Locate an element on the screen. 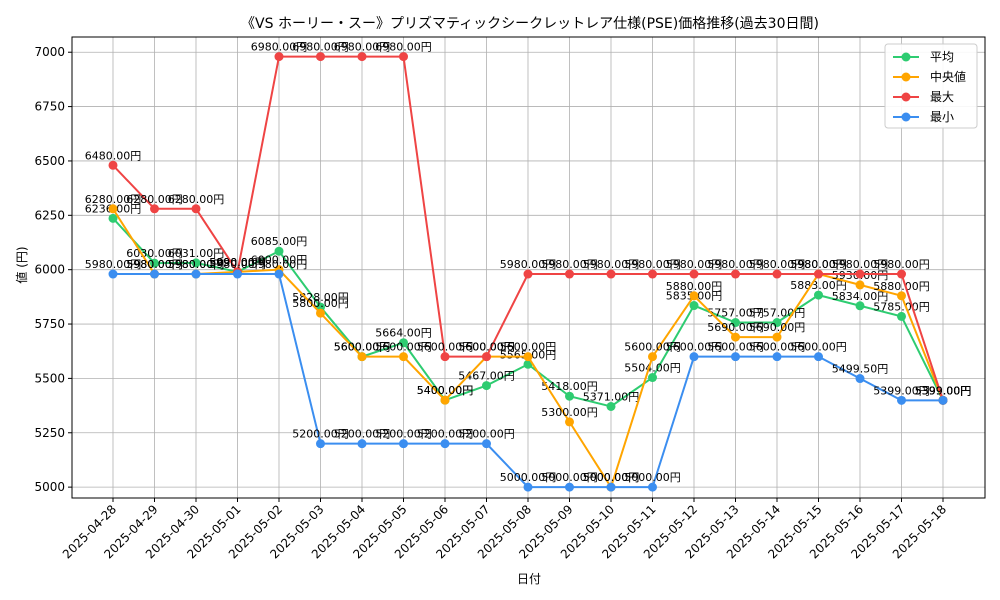 The width and height of the screenshot is (1000, 600). y-tick-label: 6750 is located at coordinates (49, 107).